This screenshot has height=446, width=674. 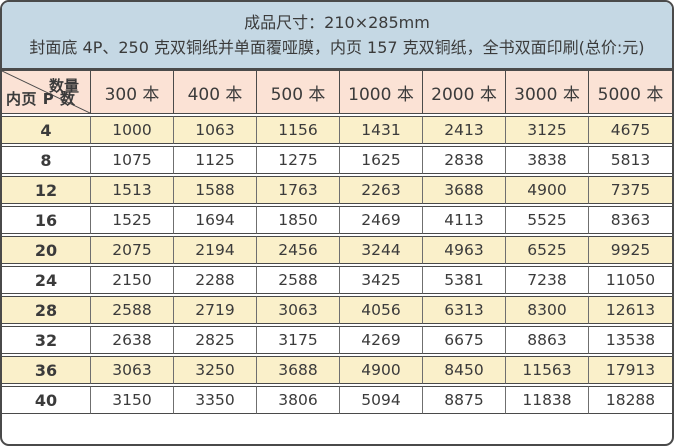 I want to click on price-cell: 8450, so click(x=464, y=370).